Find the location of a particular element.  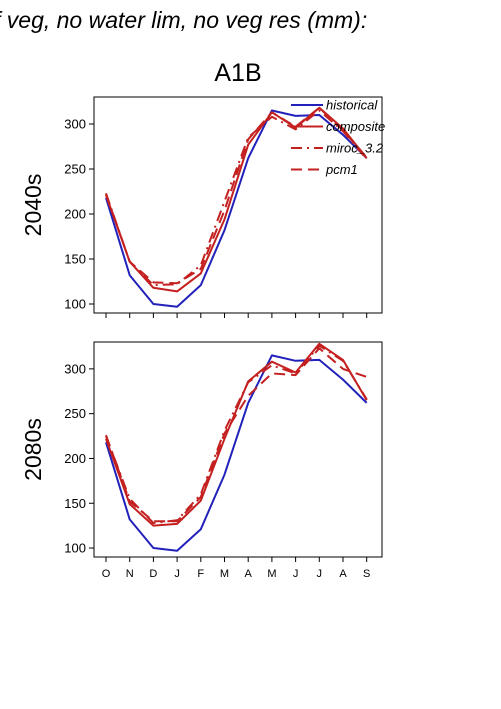

x-tick-label: N is located at coordinates (130, 574).